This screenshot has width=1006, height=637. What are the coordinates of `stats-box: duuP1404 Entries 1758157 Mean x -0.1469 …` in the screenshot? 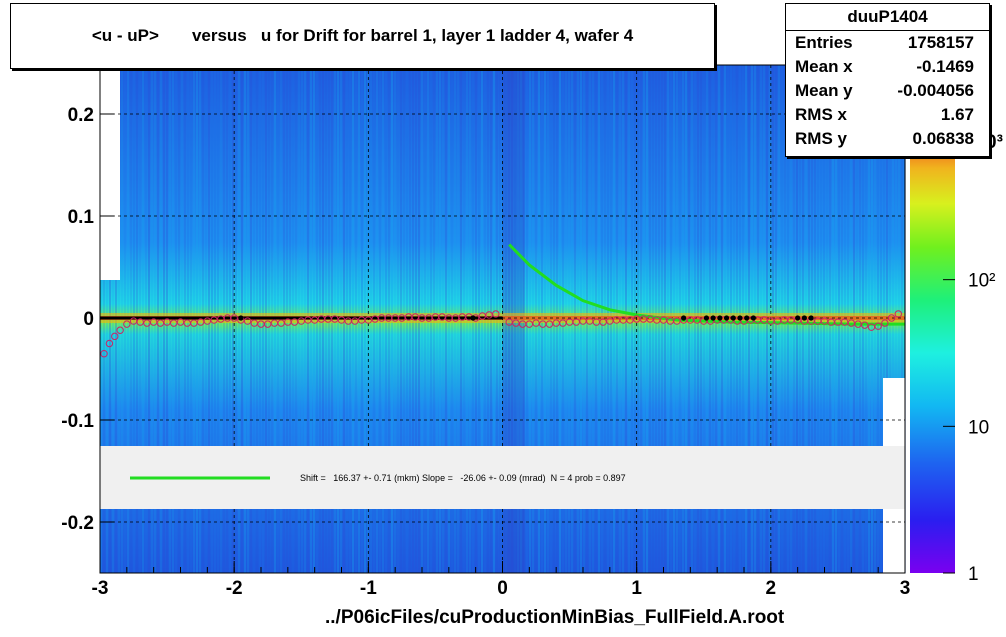 It's located at (887, 80).